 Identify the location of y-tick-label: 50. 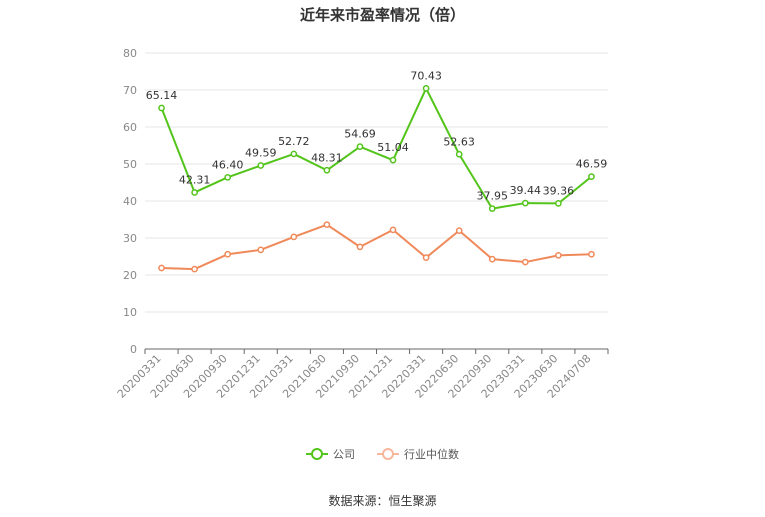
(130, 164).